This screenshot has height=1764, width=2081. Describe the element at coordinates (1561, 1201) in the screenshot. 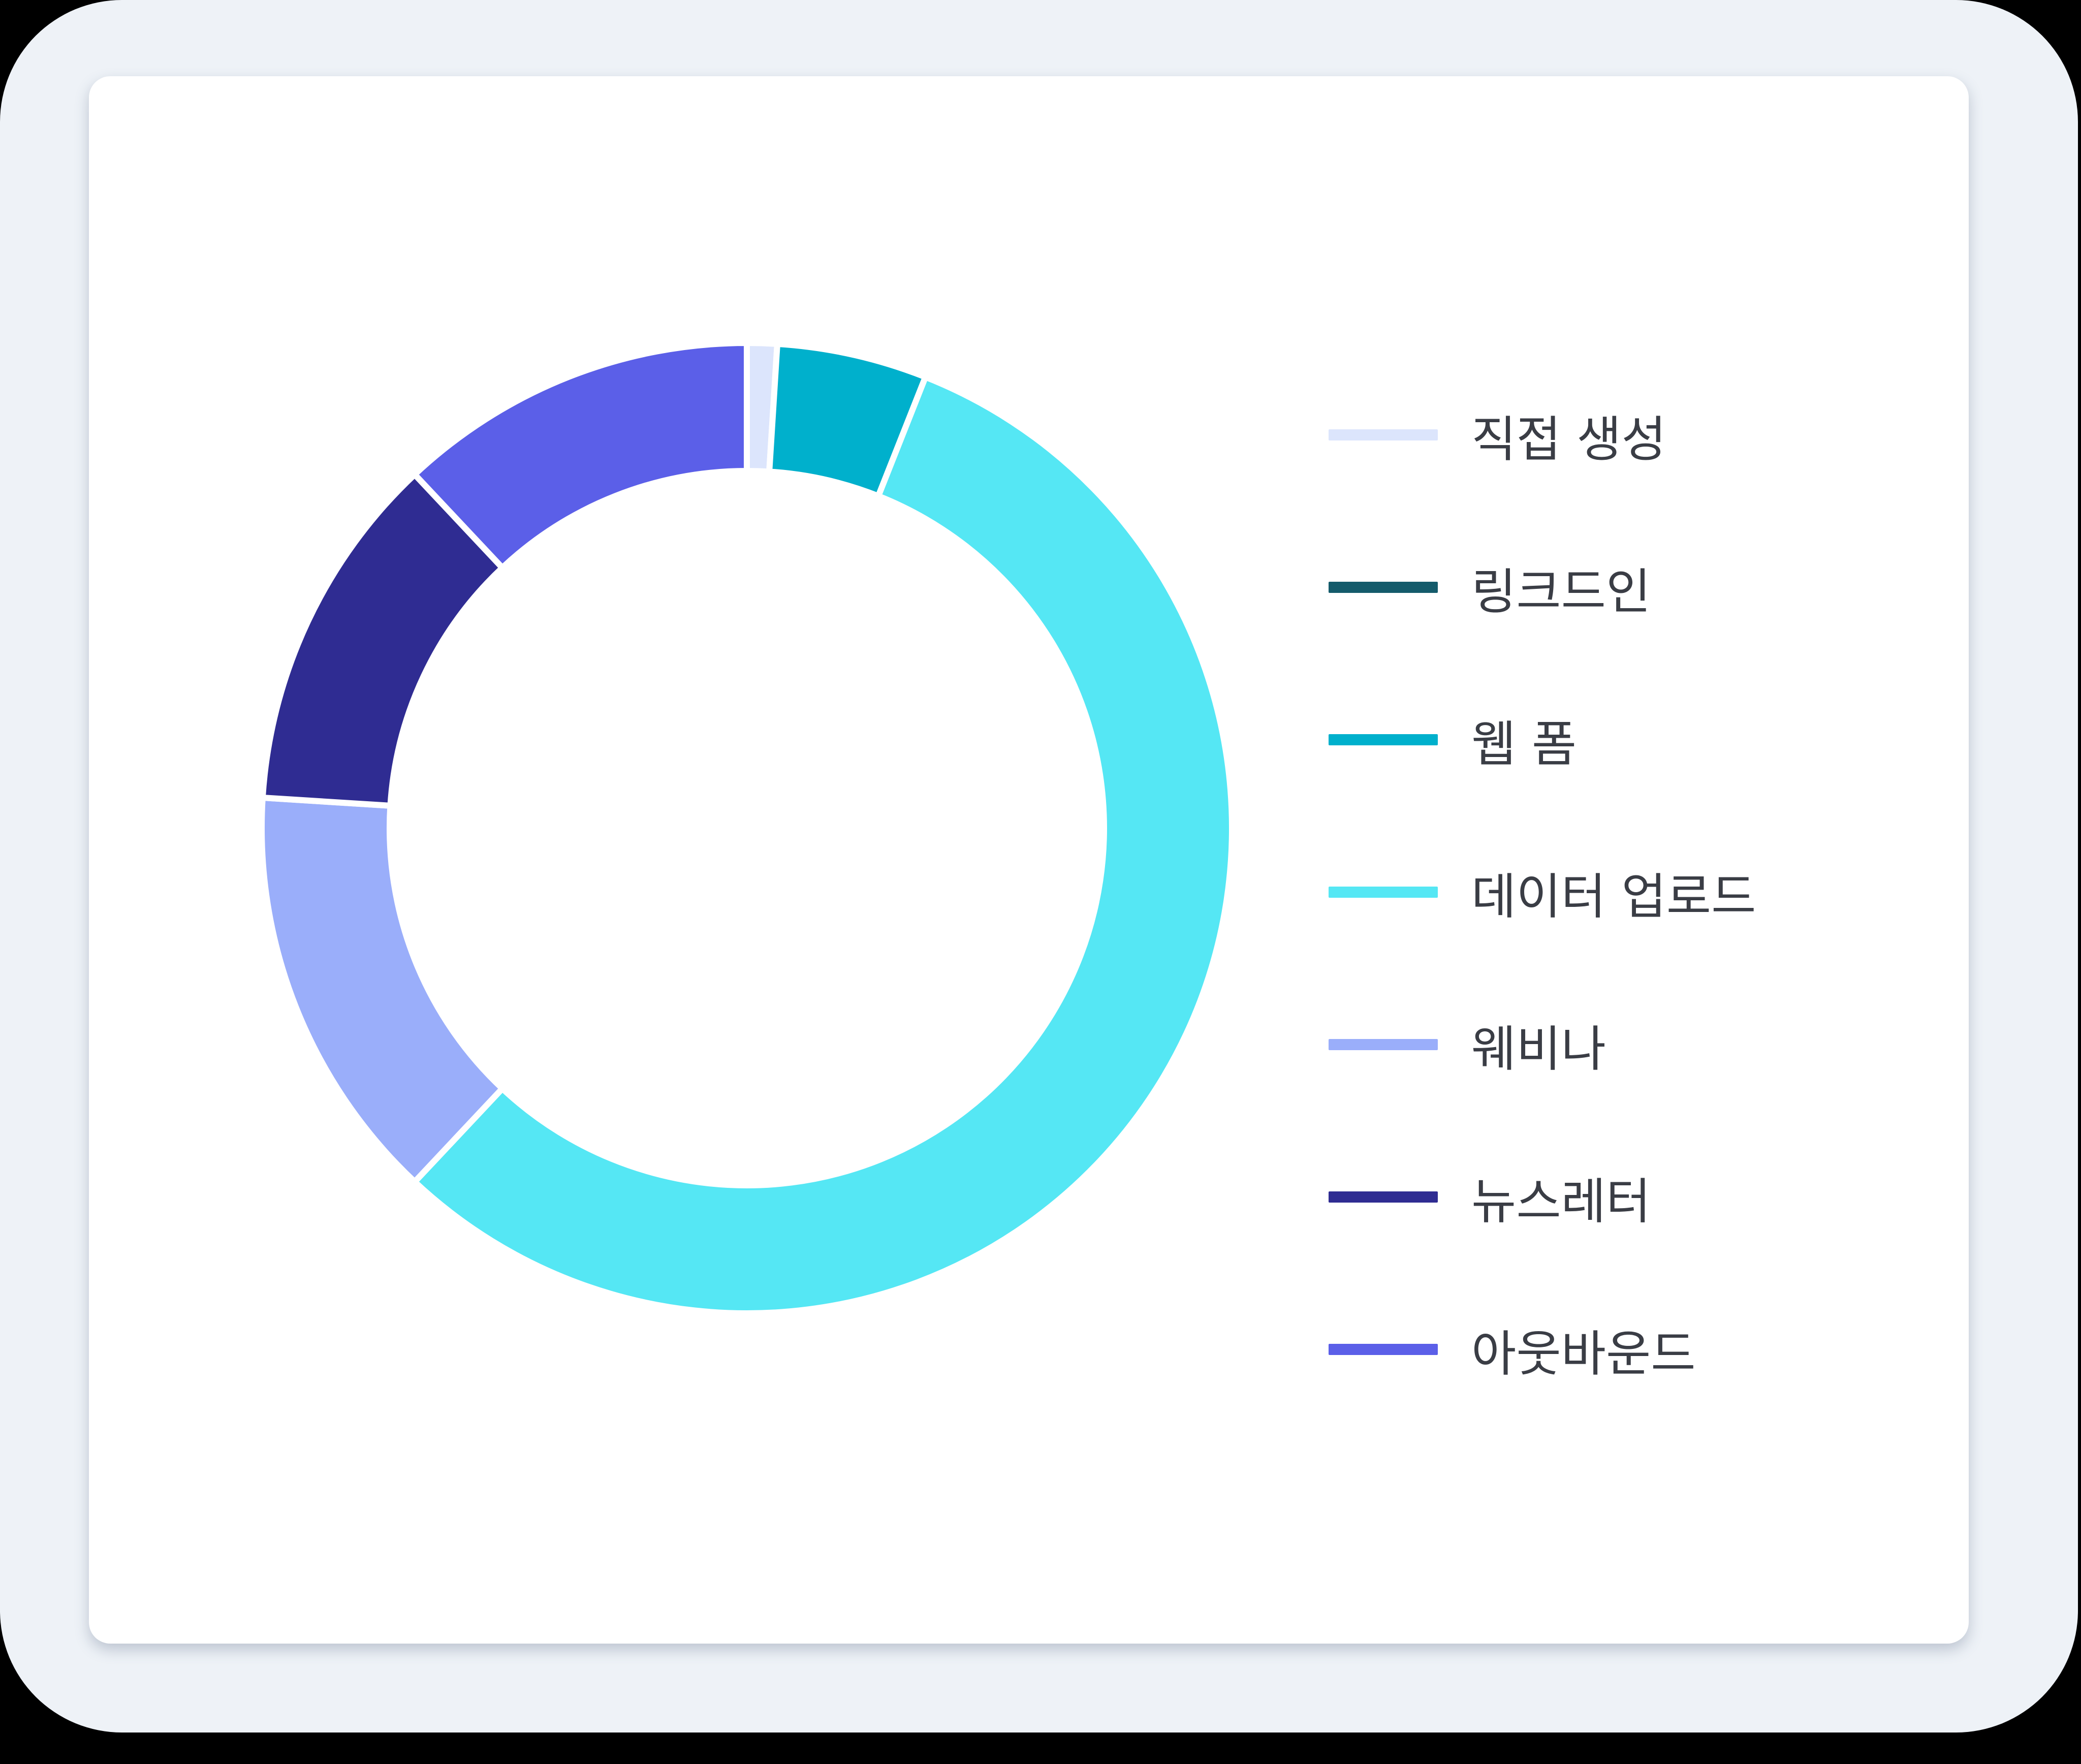

I see `legend-label: 뉴스레터` at that location.